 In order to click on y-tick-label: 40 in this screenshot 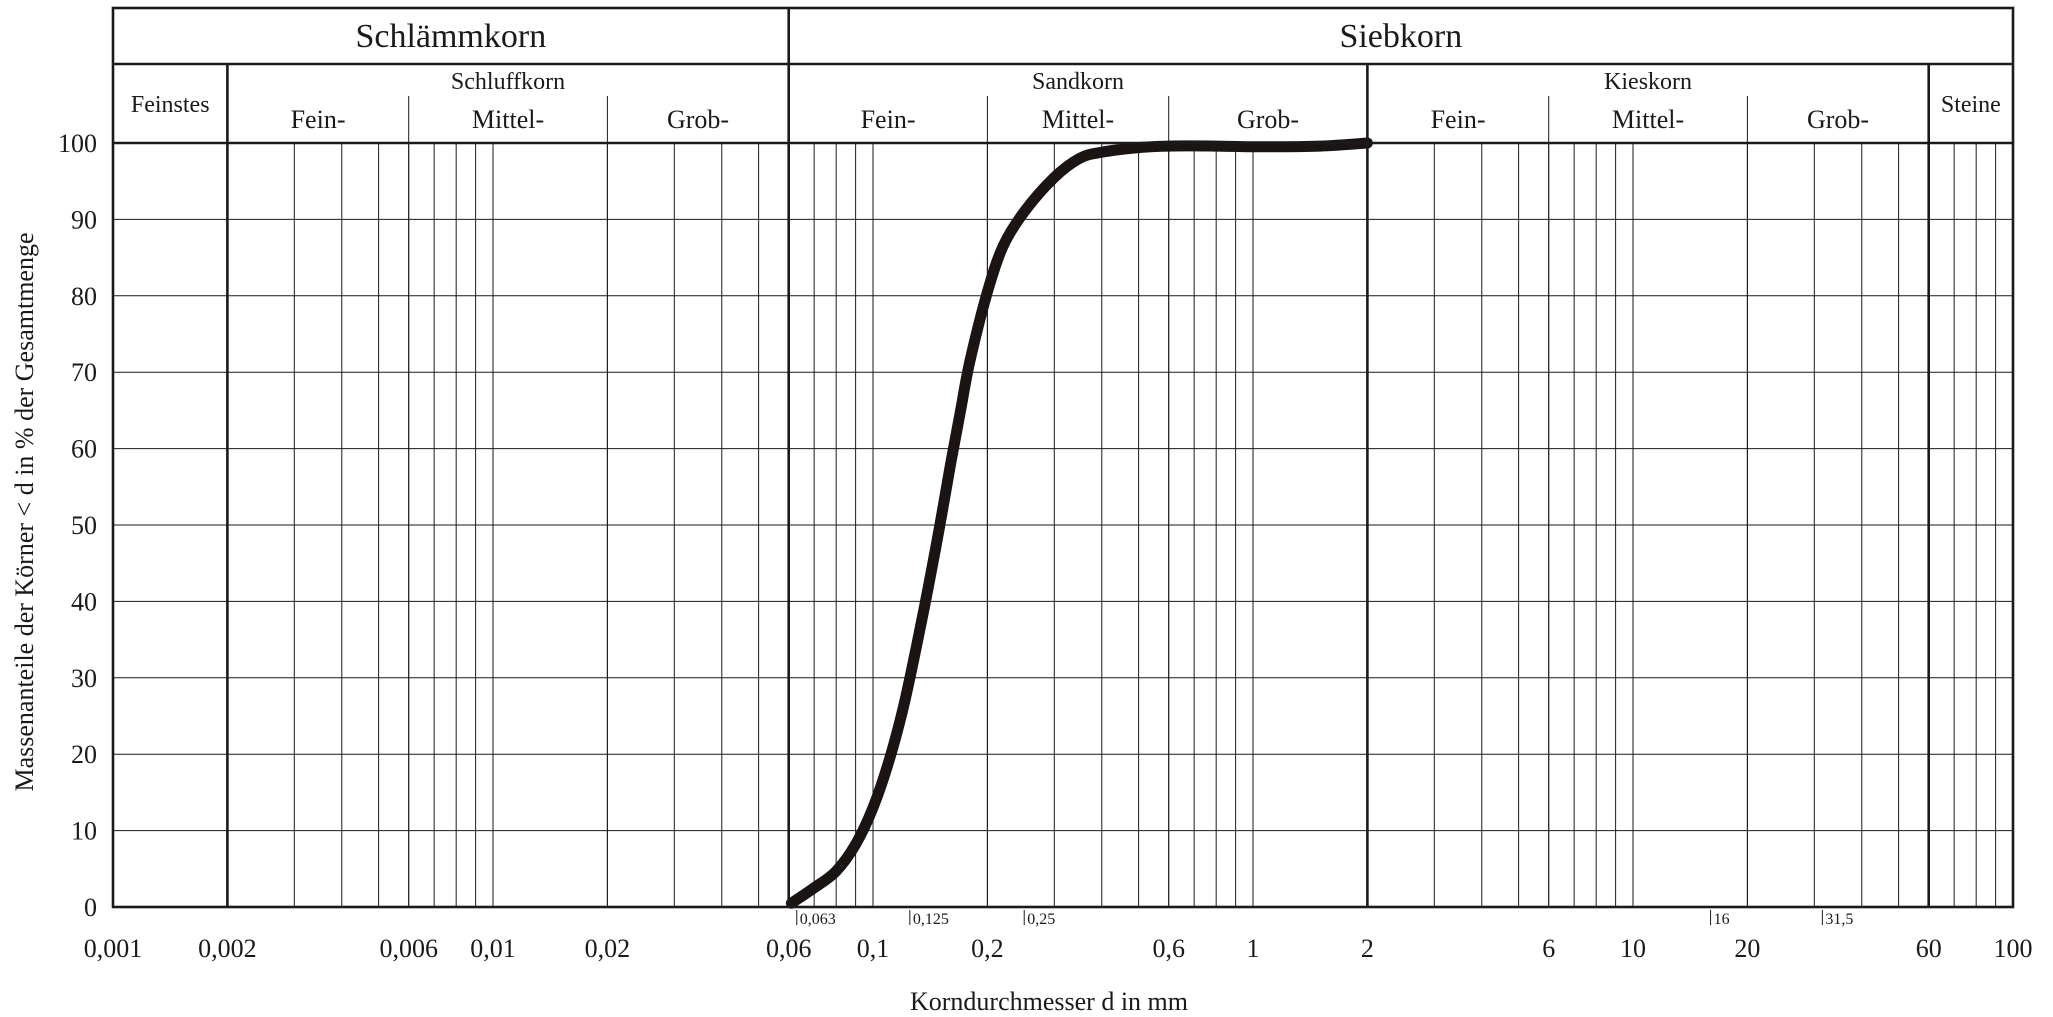, I will do `click(84, 601)`.